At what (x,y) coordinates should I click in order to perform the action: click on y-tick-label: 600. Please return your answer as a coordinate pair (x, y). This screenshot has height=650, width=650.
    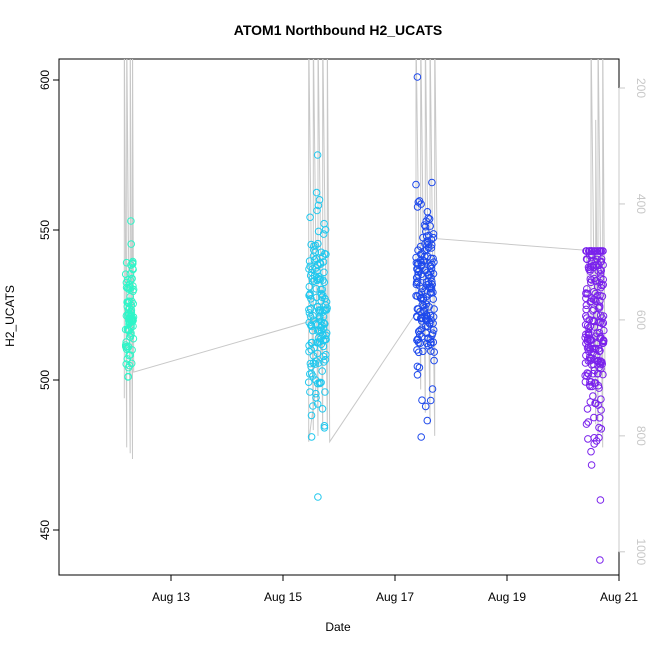
    Looking at the image, I should click on (45, 80).